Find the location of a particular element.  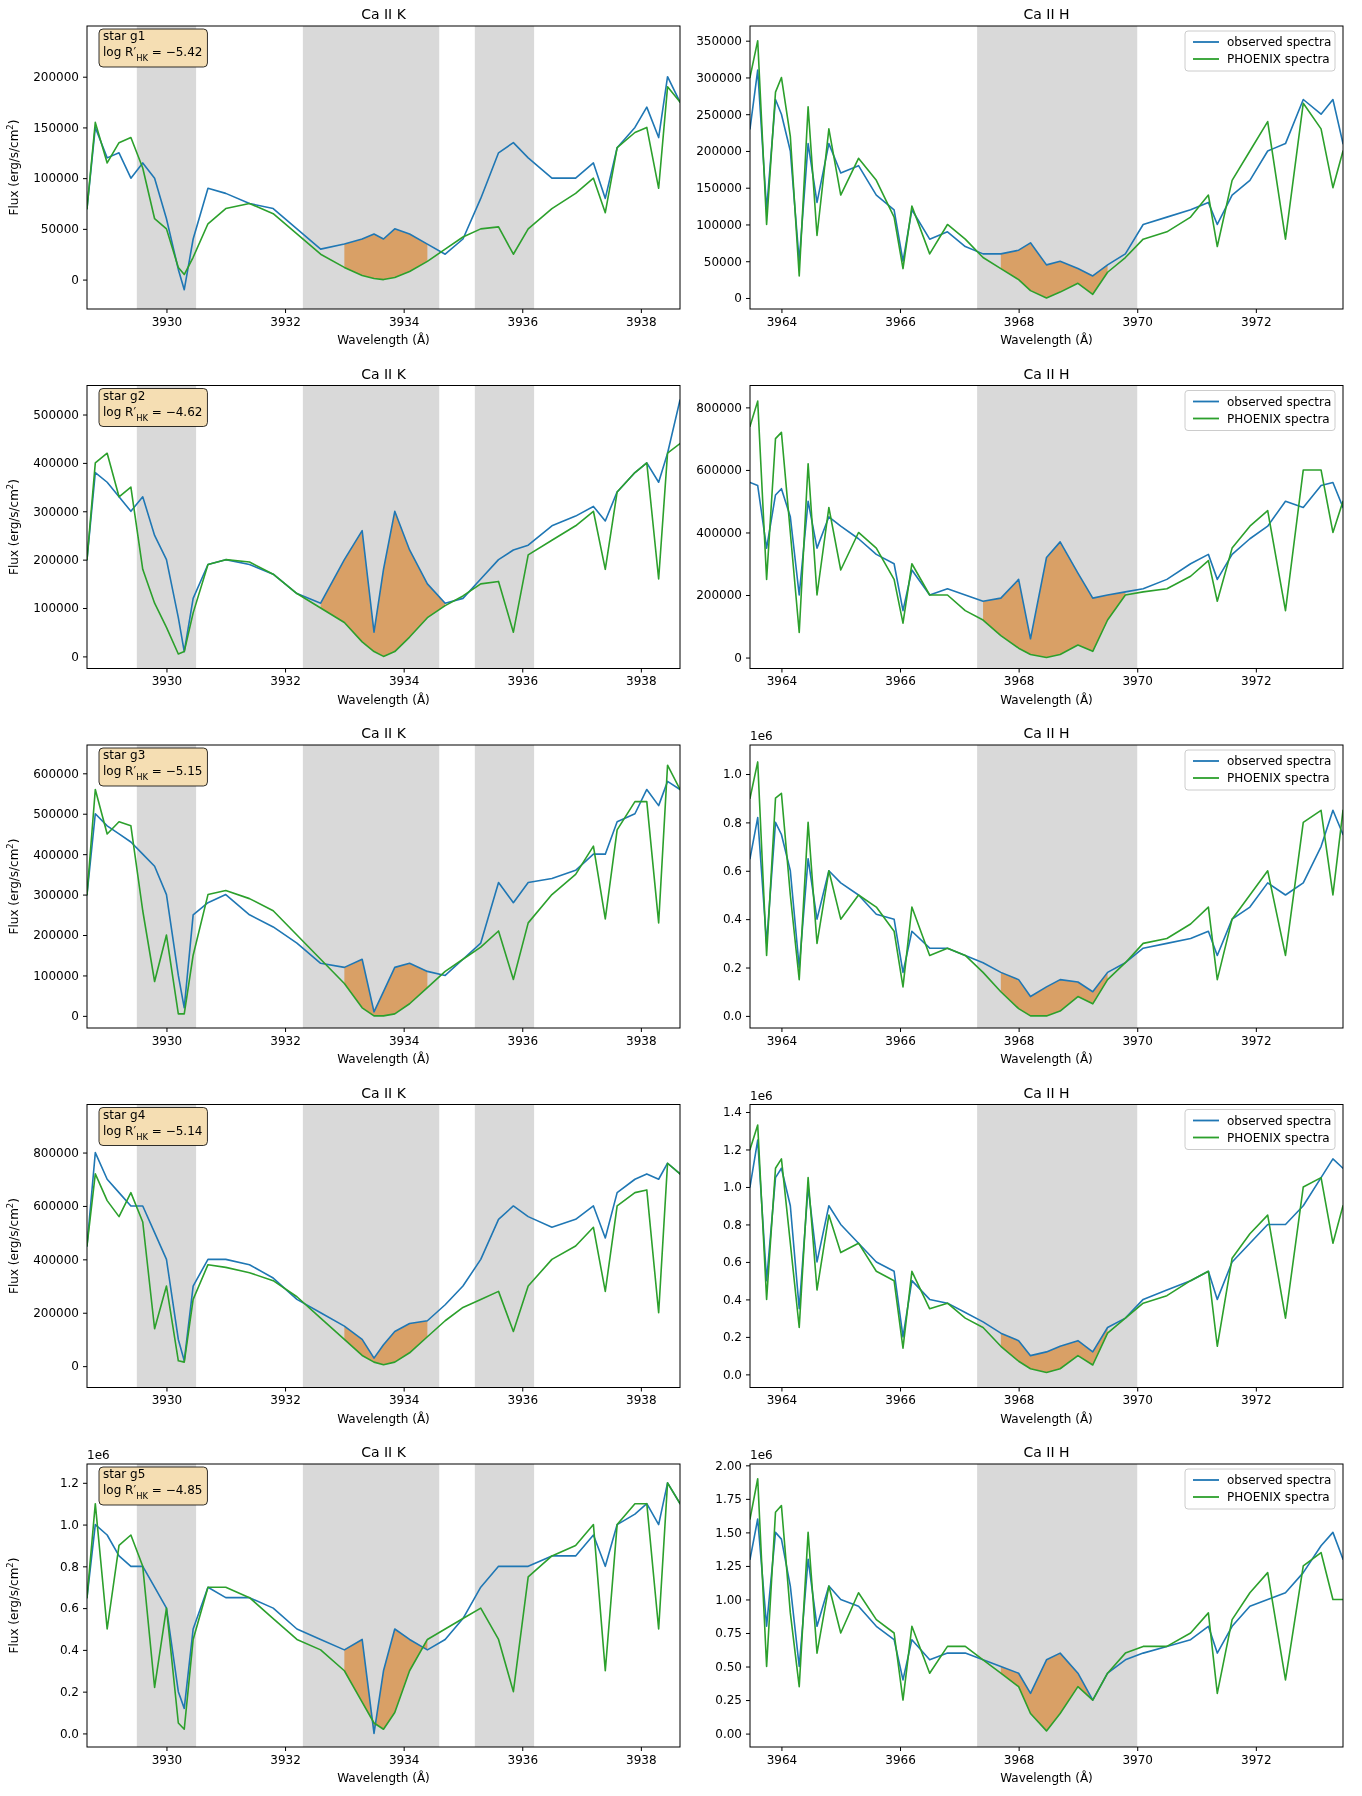

y-tick-label: 800000 is located at coordinates (56, 1152).